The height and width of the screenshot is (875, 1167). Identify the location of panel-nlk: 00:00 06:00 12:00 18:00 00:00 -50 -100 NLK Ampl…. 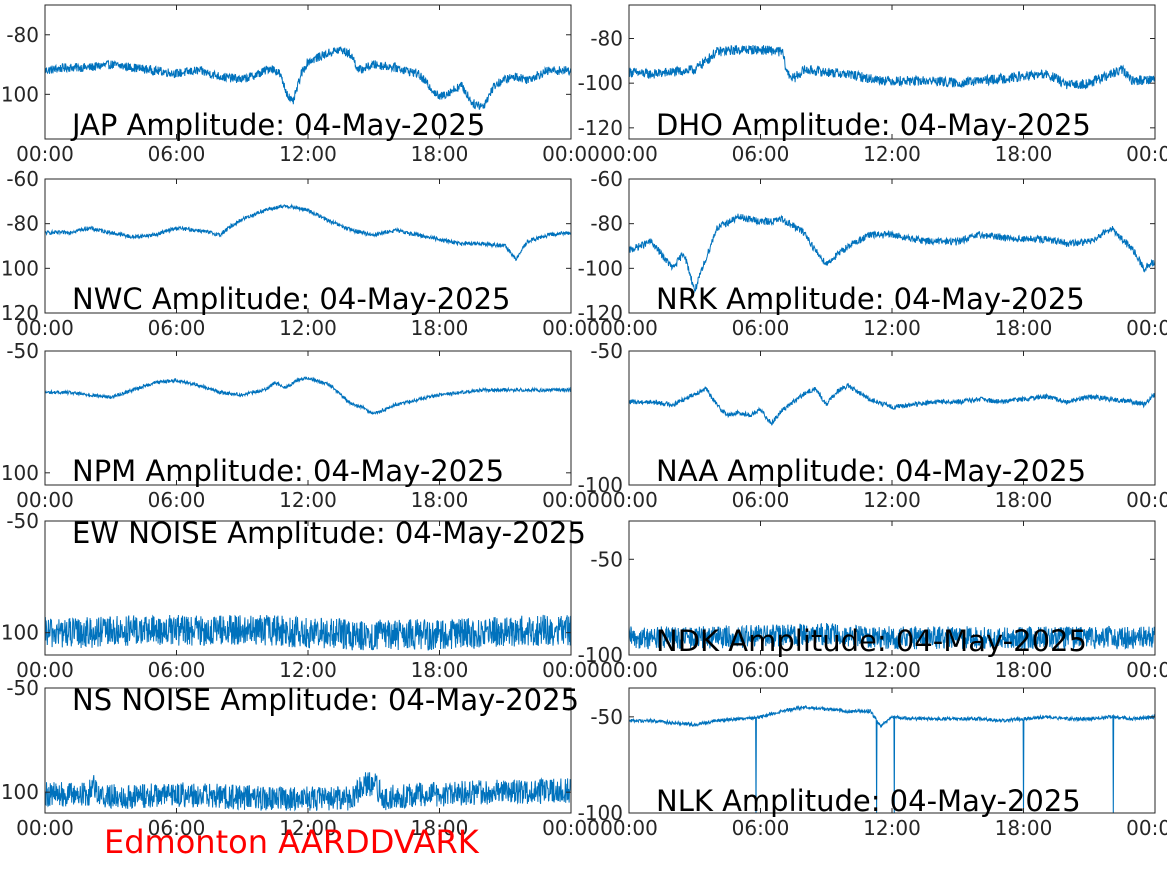
(872, 763).